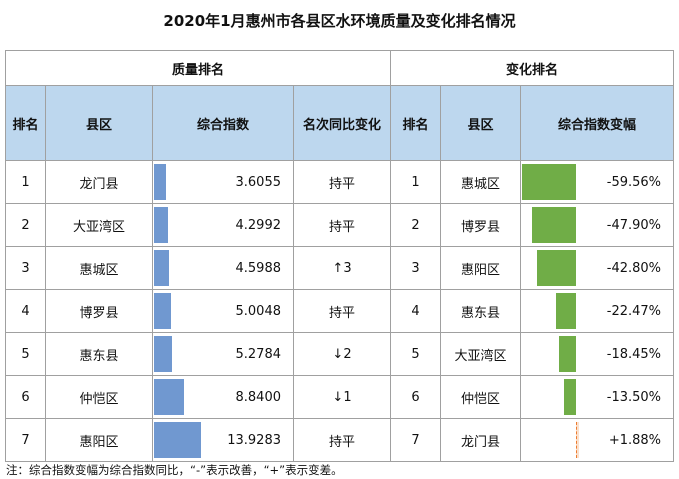 This screenshot has width=679, height=479. What do you see at coordinates (532, 68) in the screenshot?
I see `group-header: 变化排名` at bounding box center [532, 68].